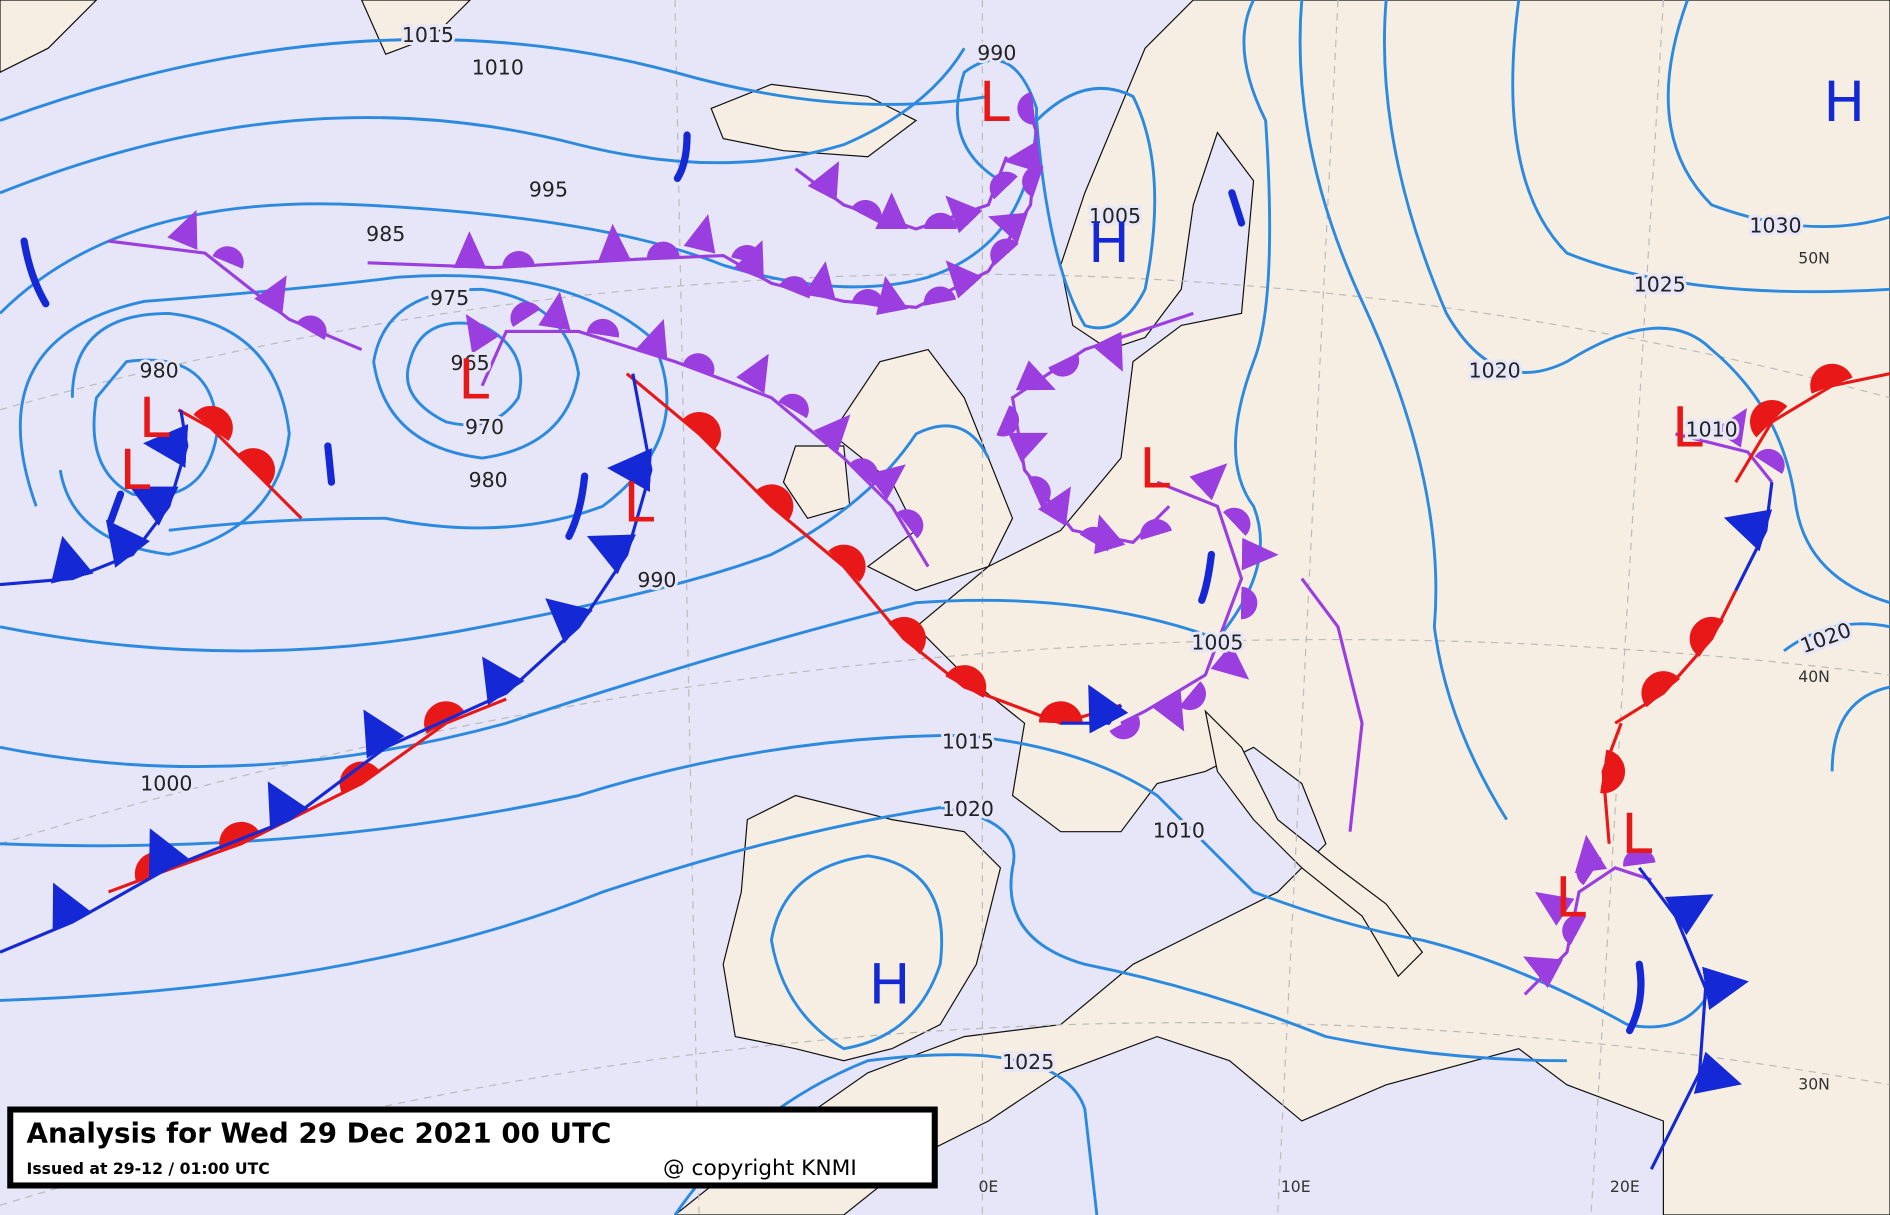 Image resolution: width=1890 pixels, height=1215 pixels. I want to click on graticule-label: 20E, so click(1625, 1186).